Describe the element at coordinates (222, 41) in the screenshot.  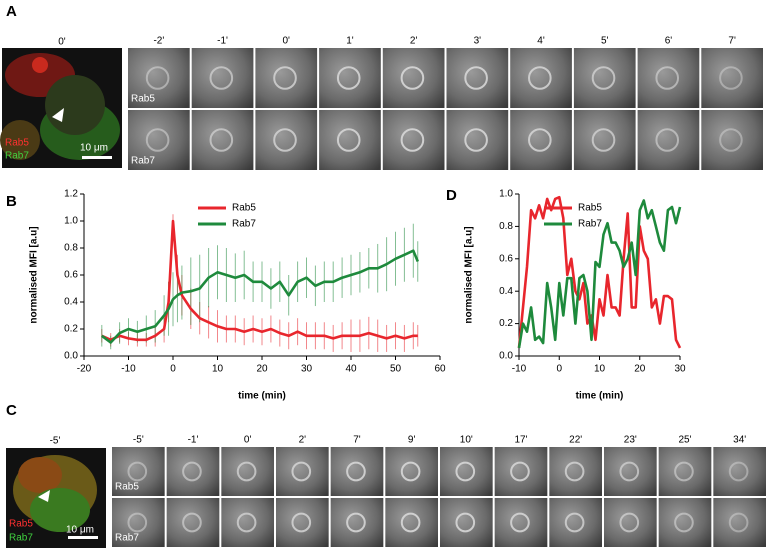
I see `time-label: -1'` at that location.